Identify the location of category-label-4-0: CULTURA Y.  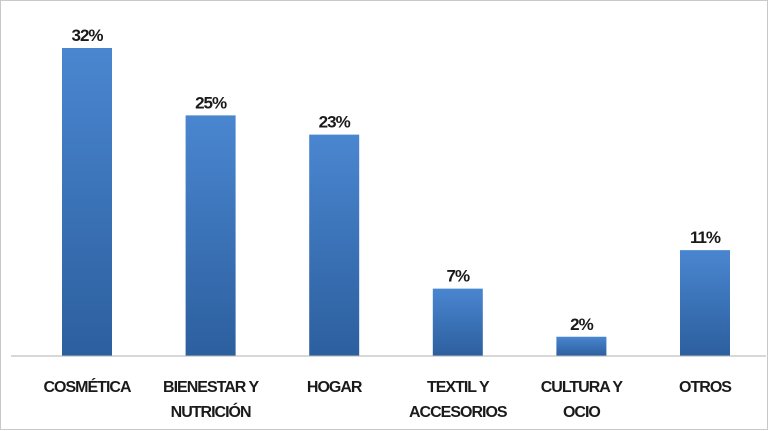
(582, 387).